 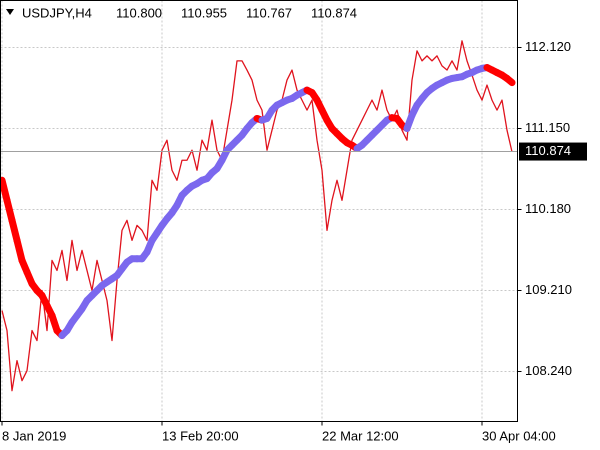 I want to click on ohlc-open: 110.800, so click(x=139, y=12).